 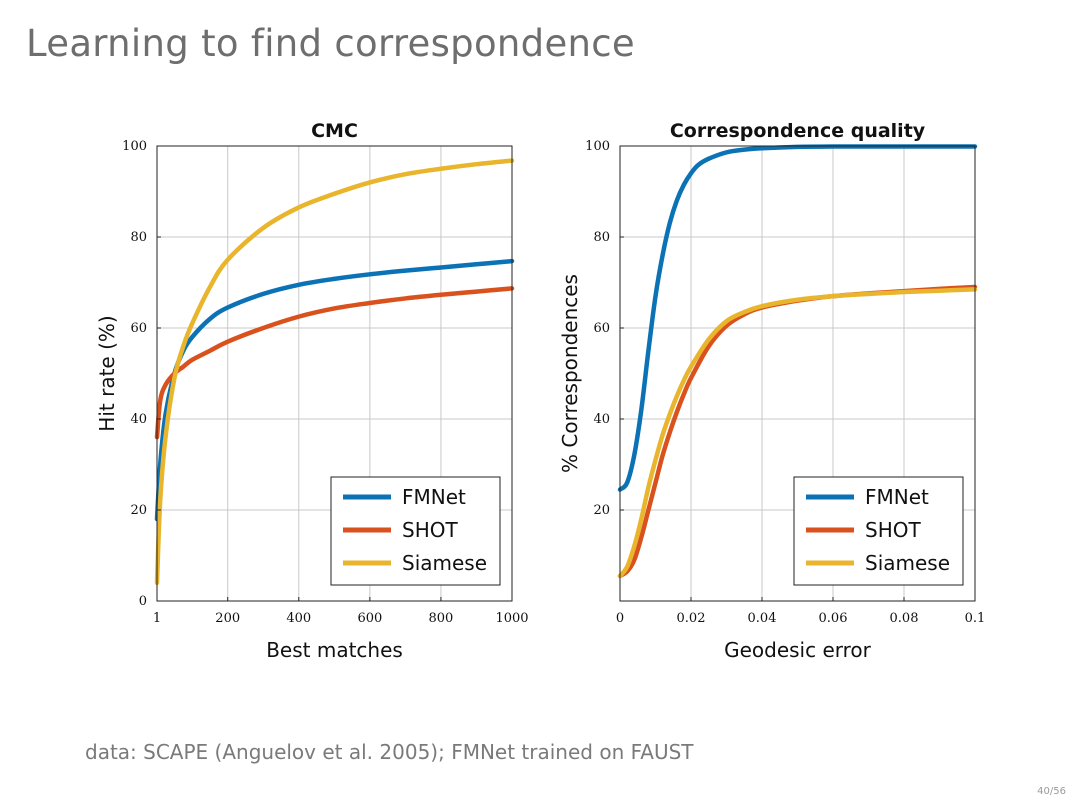 What do you see at coordinates (570, 373) in the screenshot?
I see `y-axis-label: % Correspondences` at bounding box center [570, 373].